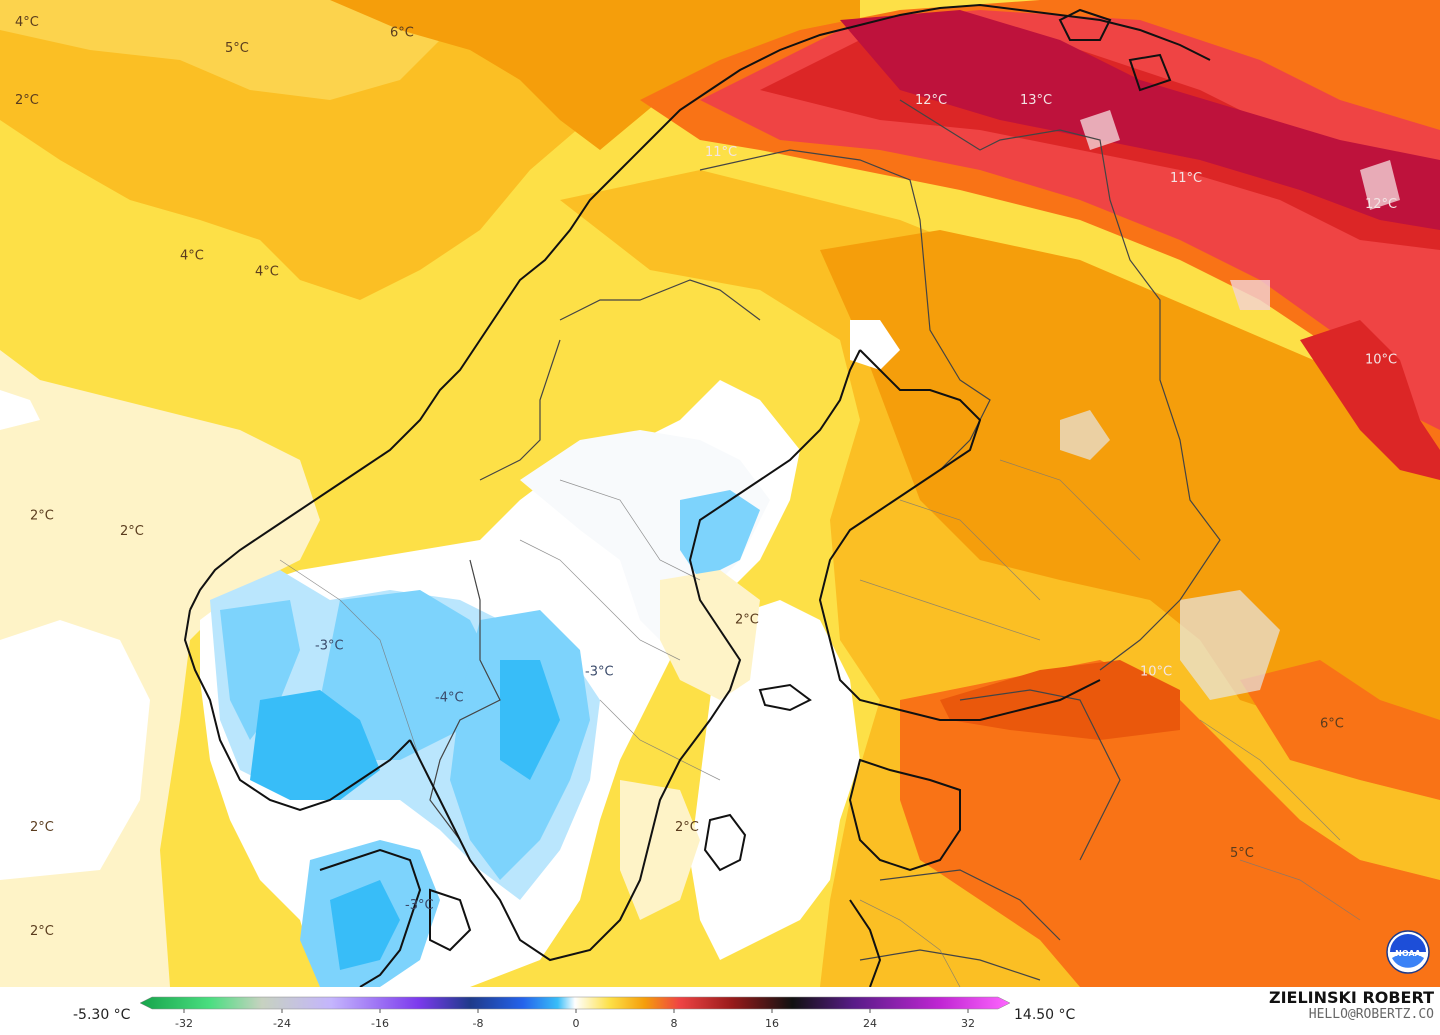  I want to click on legend-gradient-bar, so click(575, 1003).